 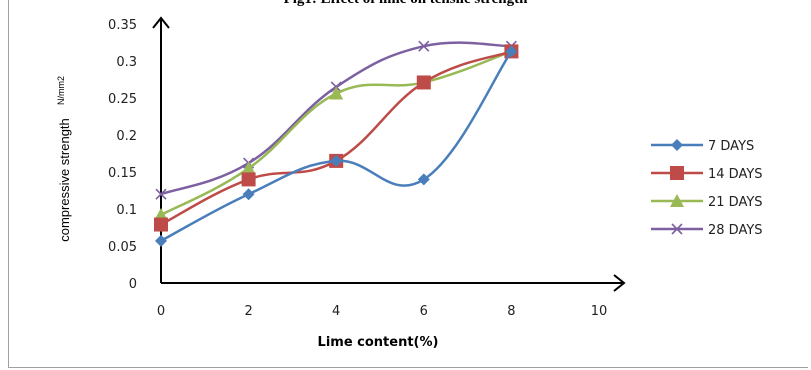 I want to click on x-tick-label: 0, so click(x=161, y=311).